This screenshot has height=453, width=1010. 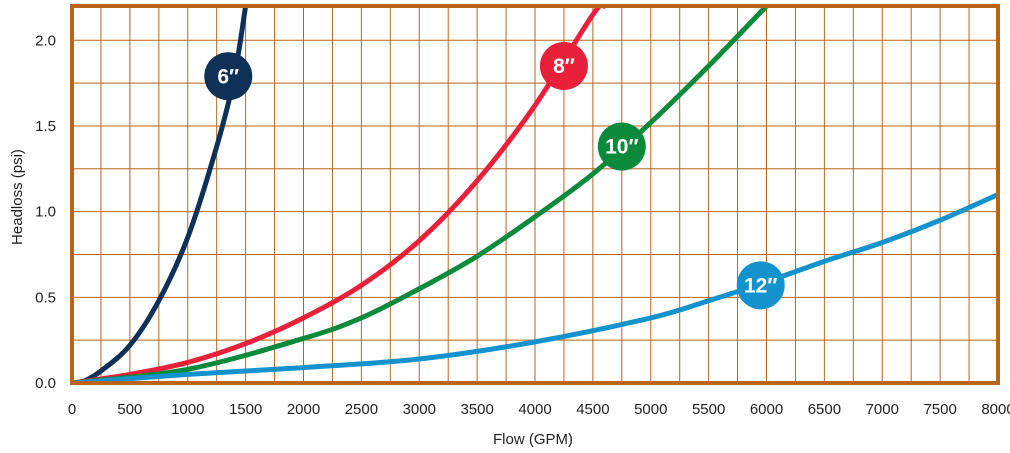 What do you see at coordinates (72, 409) in the screenshot?
I see `x-tick-label: 0` at bounding box center [72, 409].